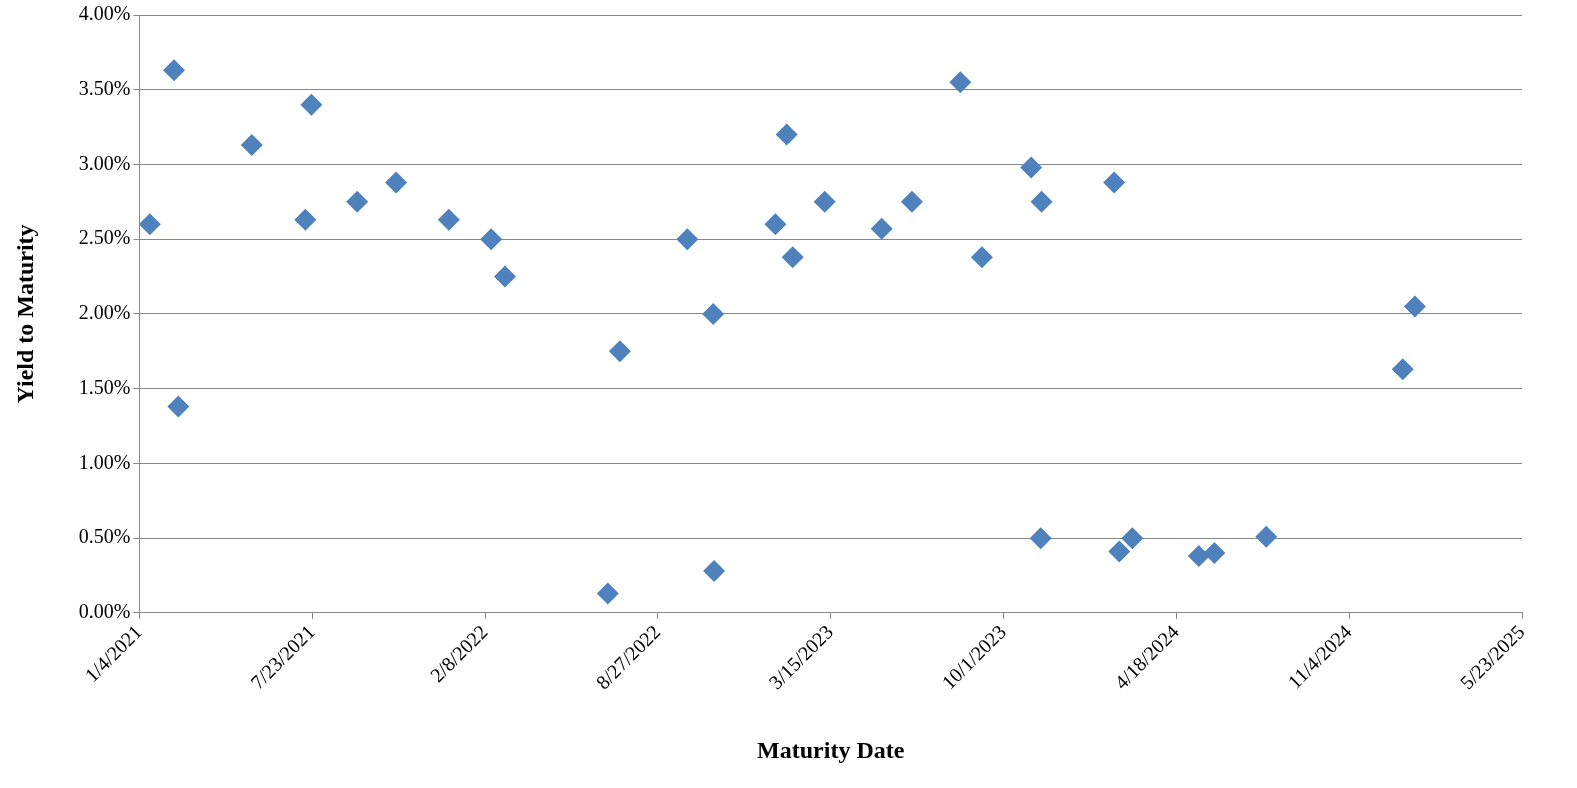 The image size is (1577, 788). I want to click on y-tick-label: 0.00%, so click(104, 611).